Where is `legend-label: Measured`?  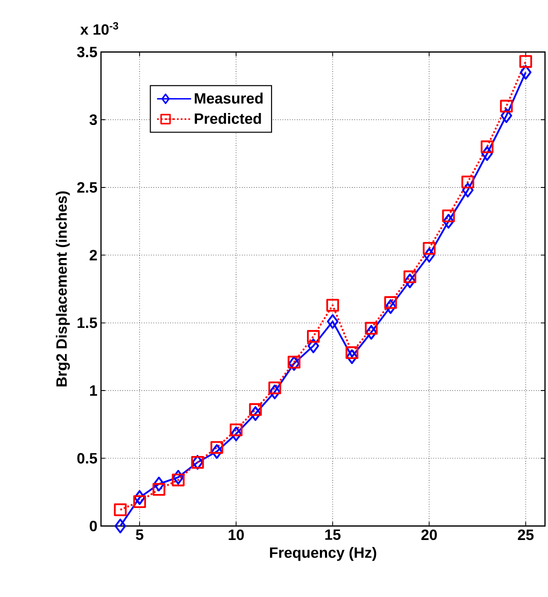 legend-label: Measured is located at coordinates (228, 98).